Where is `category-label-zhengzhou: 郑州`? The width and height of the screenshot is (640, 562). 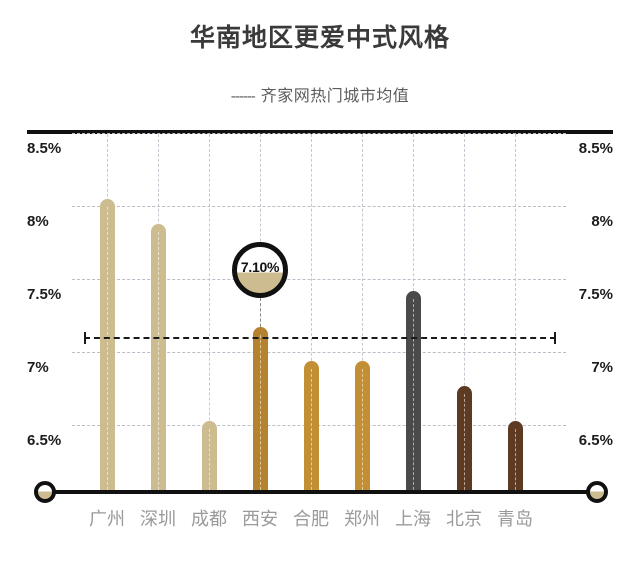
category-label-zhengzhou: 郑州 is located at coordinates (362, 519).